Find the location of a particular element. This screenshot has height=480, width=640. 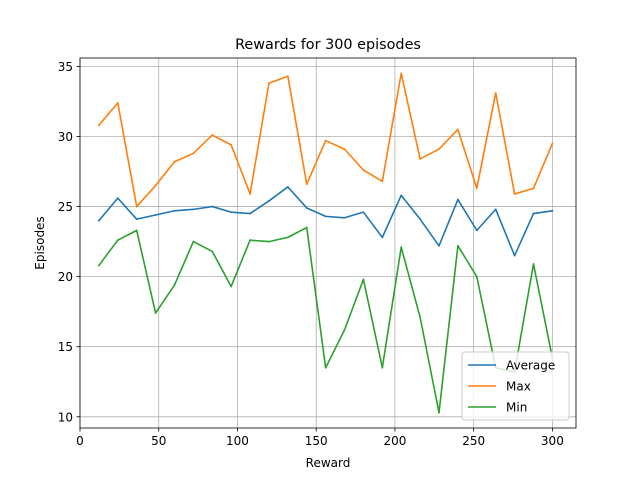

x-tick-label: 200 is located at coordinates (394, 441).